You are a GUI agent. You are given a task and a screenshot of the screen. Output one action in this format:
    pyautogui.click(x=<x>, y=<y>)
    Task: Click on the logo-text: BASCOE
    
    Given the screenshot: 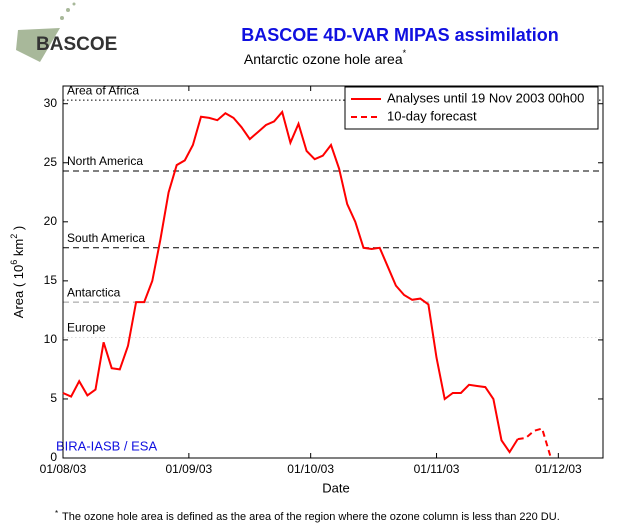 What is the action you would take?
    pyautogui.click(x=76, y=44)
    